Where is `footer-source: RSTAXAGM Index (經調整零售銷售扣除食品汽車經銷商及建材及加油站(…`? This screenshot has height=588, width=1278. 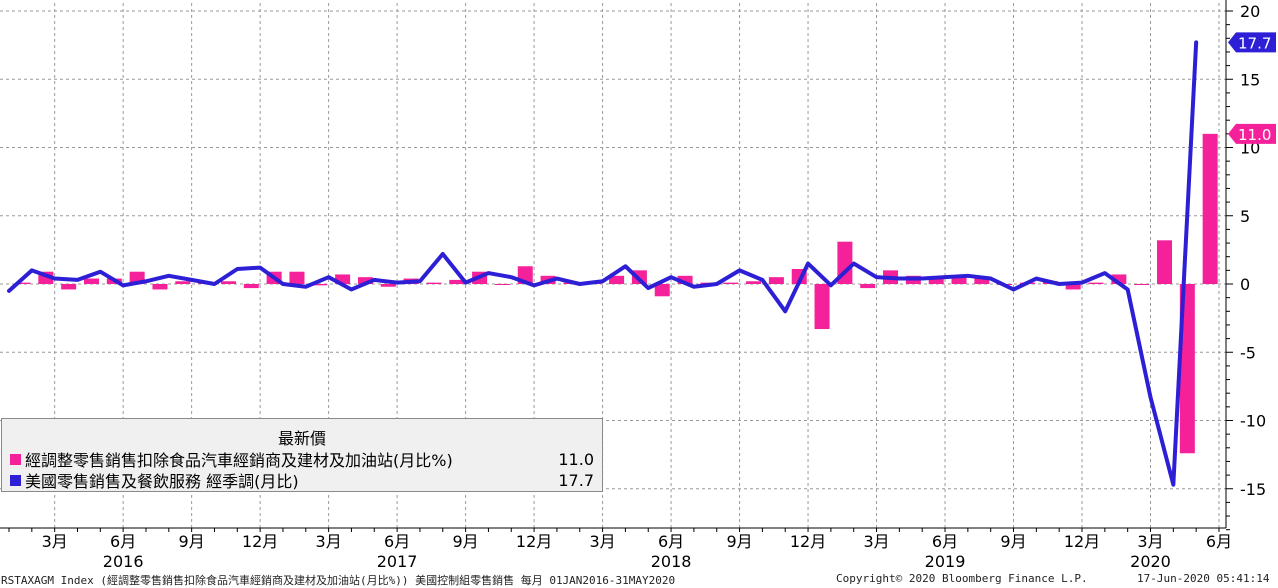 footer-source: RSTAXAGM Index (經調整零售銷售扣除食品汽車經銷商及建材及加油站(… is located at coordinates (338, 580).